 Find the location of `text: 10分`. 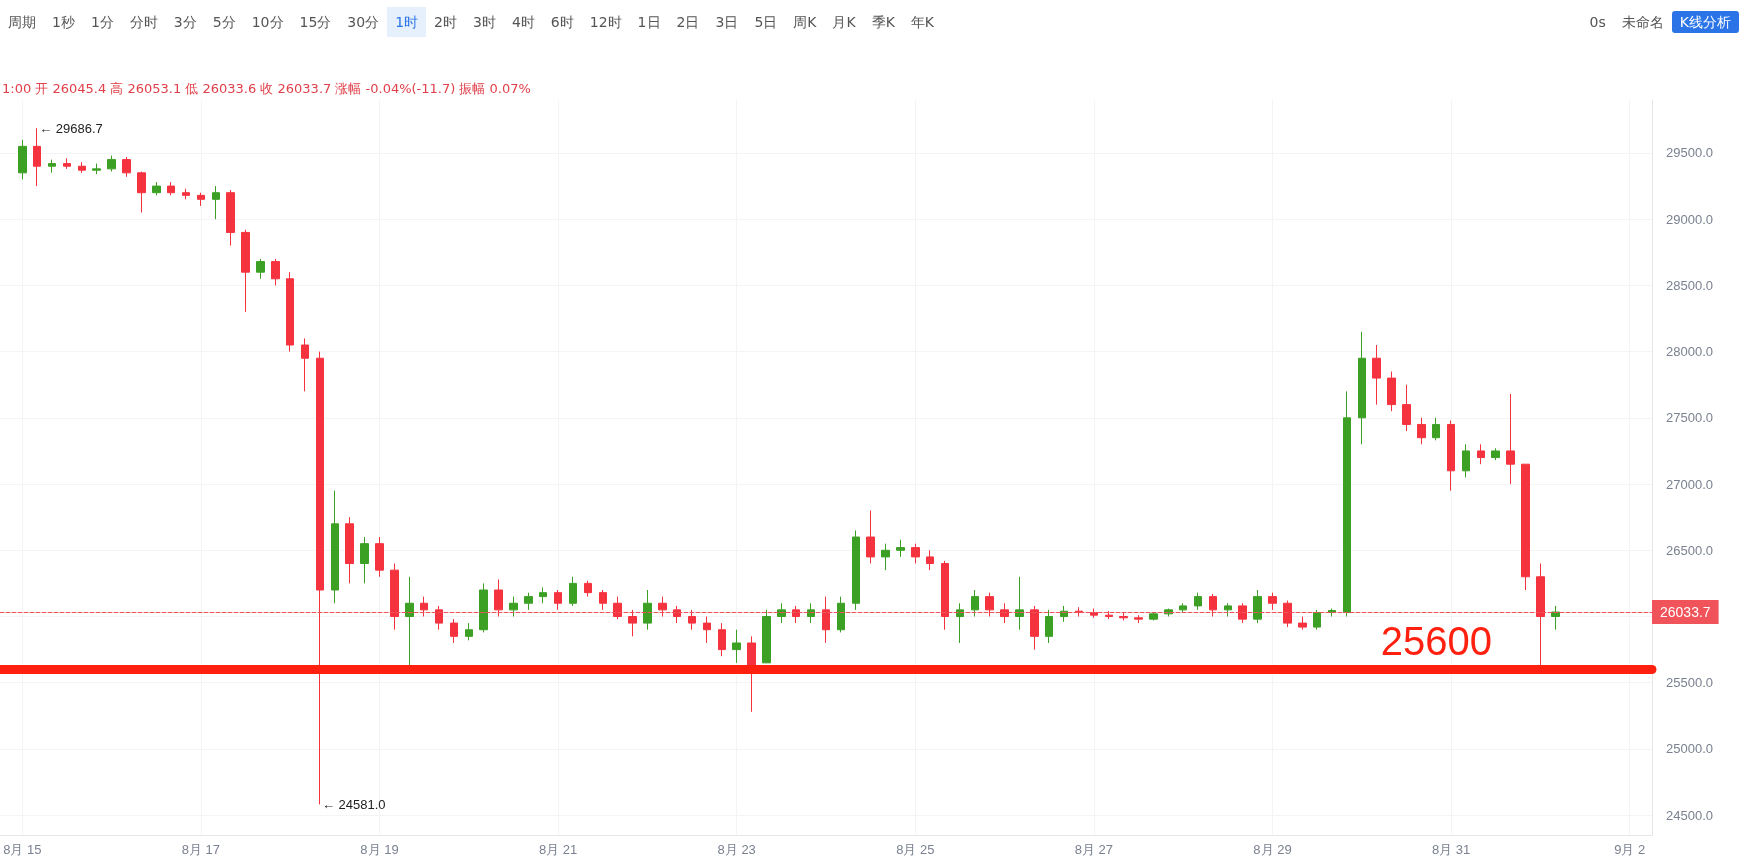

text: 10分 is located at coordinates (267, 22).